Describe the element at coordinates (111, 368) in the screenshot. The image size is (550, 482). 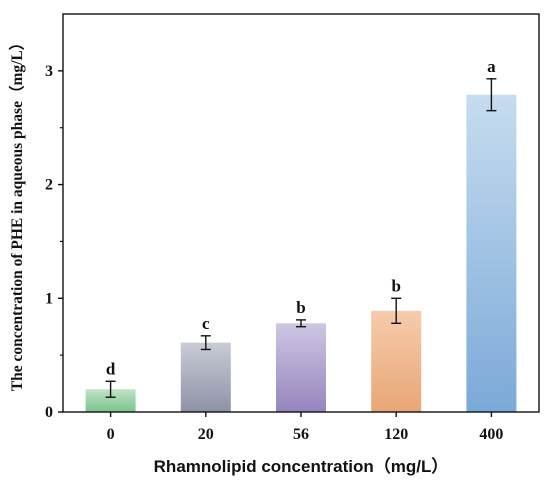
I see `significance-label-0: d` at that location.